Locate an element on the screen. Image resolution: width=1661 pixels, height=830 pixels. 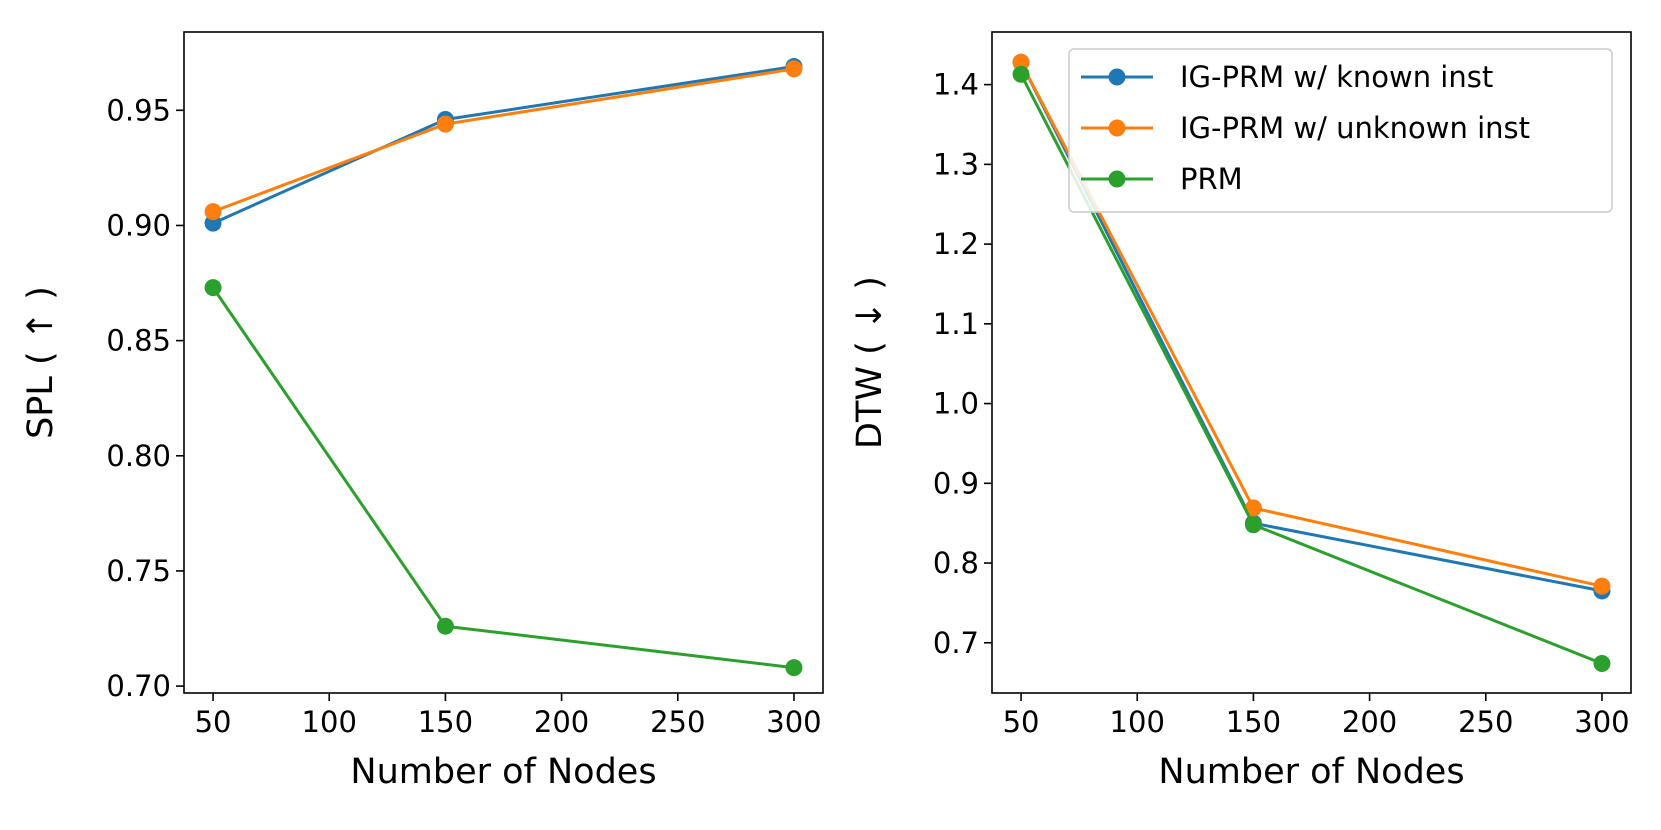
y-tick-label: 1.4 is located at coordinates (956, 85).